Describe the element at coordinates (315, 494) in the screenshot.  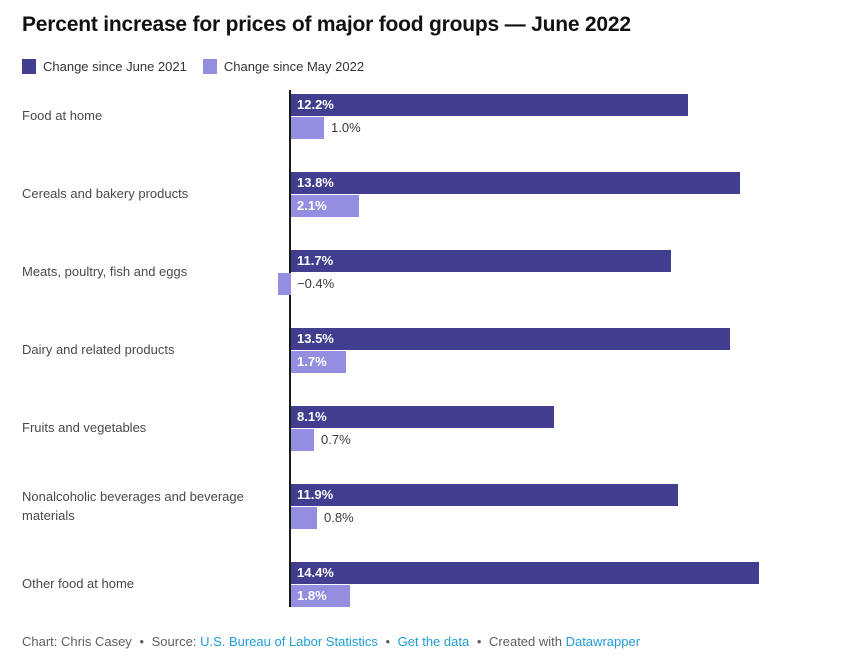
I see `value-label: 11.9%` at that location.